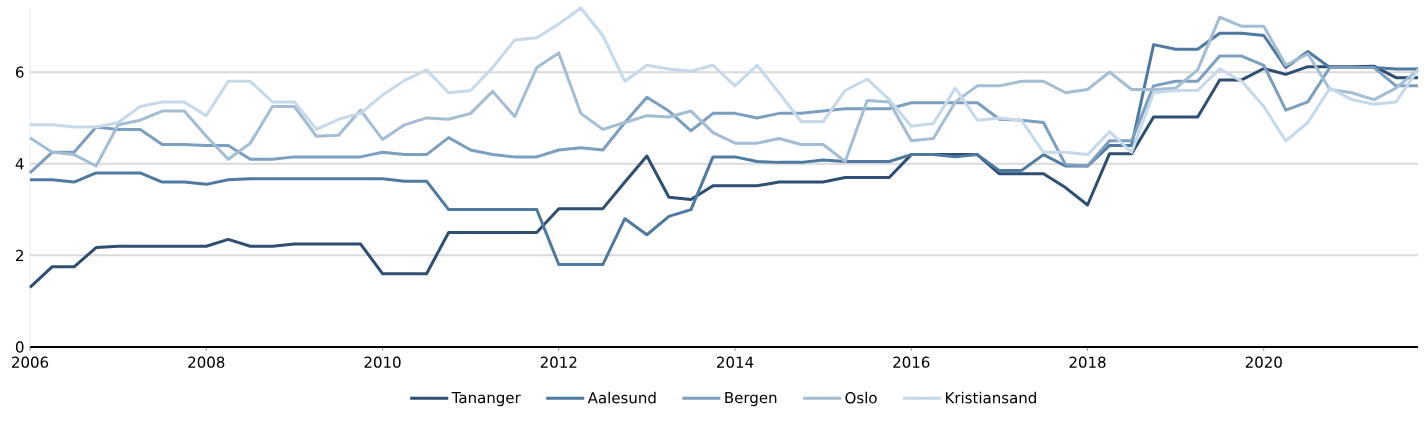 The height and width of the screenshot is (425, 1424). Describe the element at coordinates (991, 397) in the screenshot. I see `legend-label: Kristiansand` at that location.